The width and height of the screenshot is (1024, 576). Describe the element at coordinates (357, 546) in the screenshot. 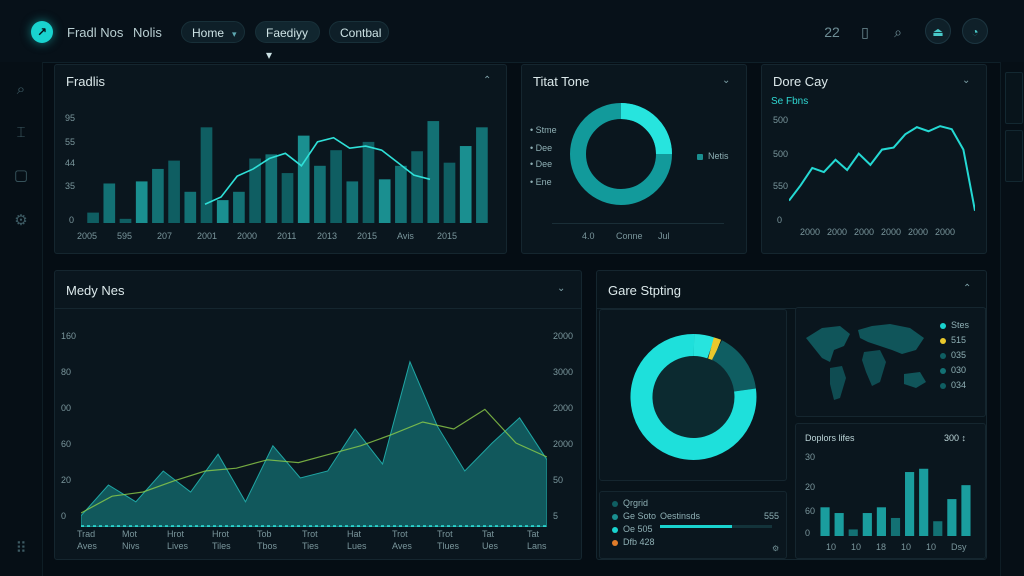

I see `x-tick: Lues` at that location.